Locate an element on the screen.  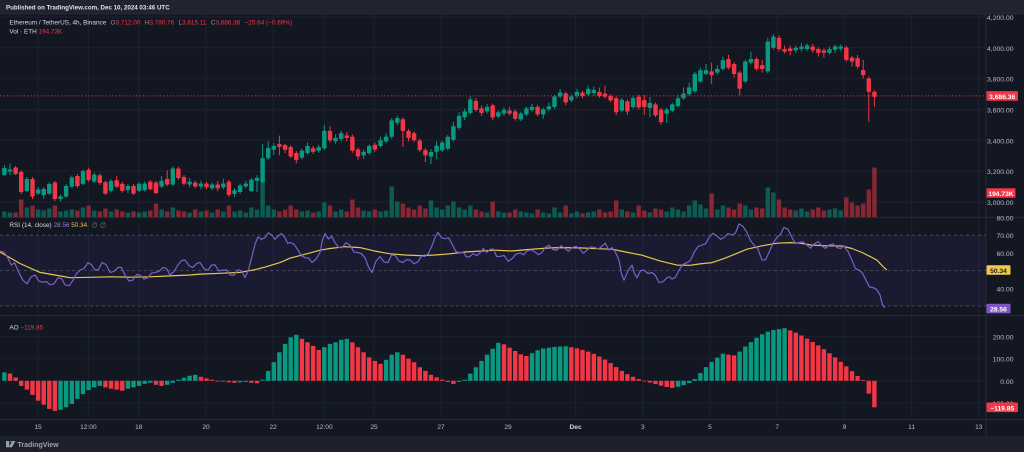
svg-text: 40.00 is located at coordinates (1004, 289).